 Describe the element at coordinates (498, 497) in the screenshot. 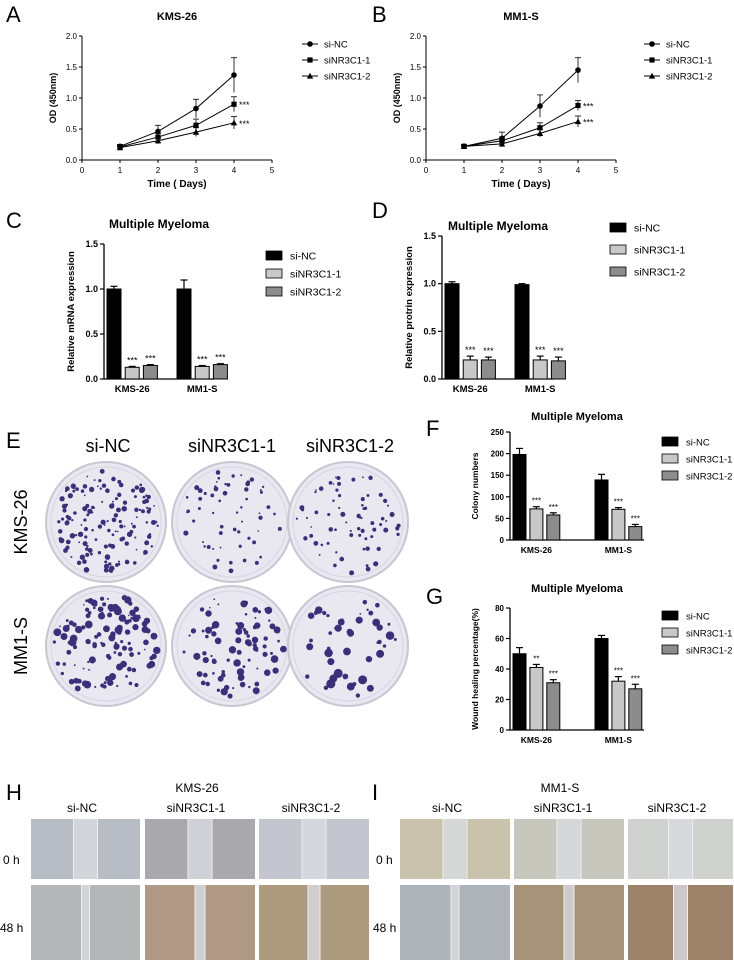

I see `y-tick-label: 100` at that location.